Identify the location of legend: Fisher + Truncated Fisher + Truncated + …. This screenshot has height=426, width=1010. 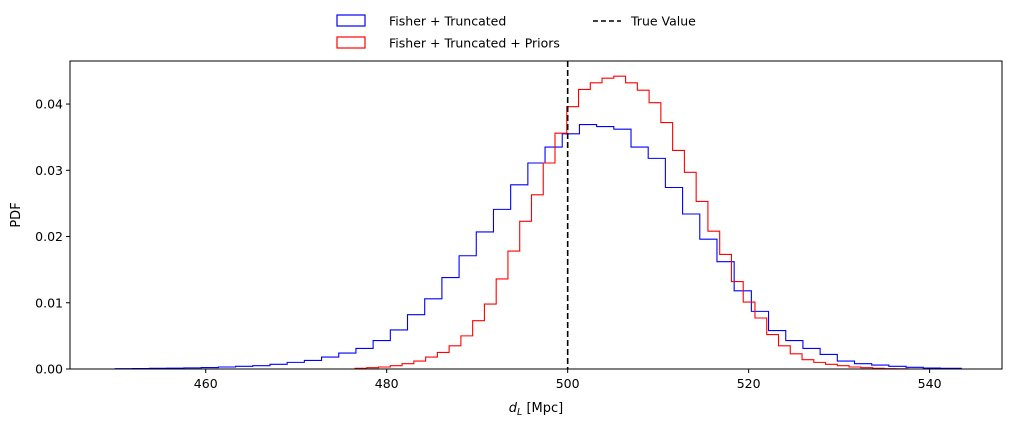
(516, 32).